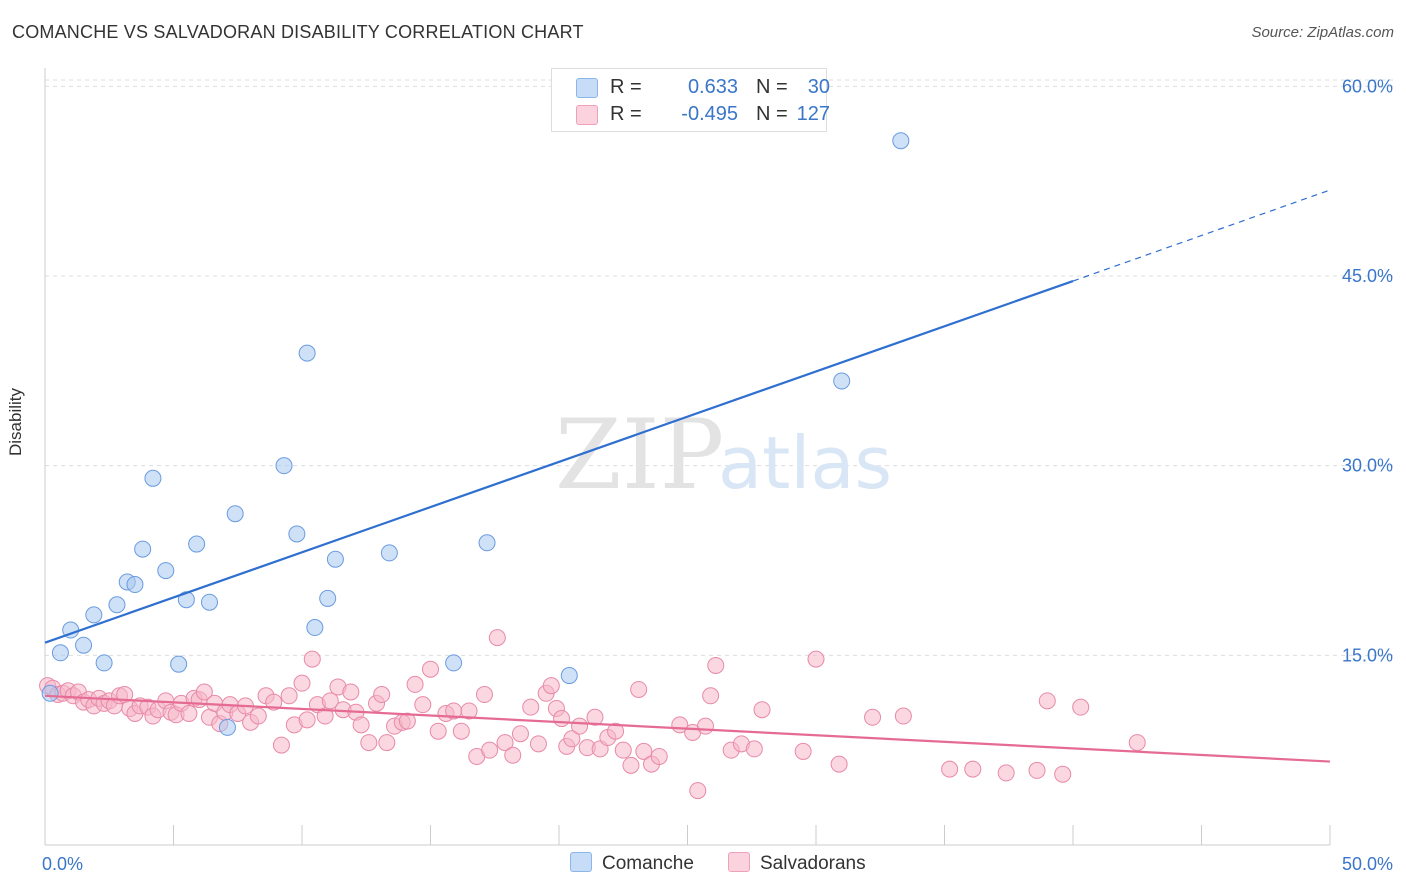 This screenshot has height=892, width=1406. I want to click on watermark-zip: ZIP, so click(639, 455).